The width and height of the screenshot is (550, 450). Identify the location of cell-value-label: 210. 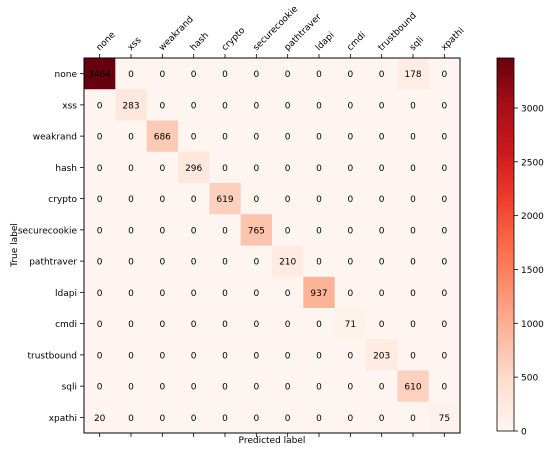
(287, 263).